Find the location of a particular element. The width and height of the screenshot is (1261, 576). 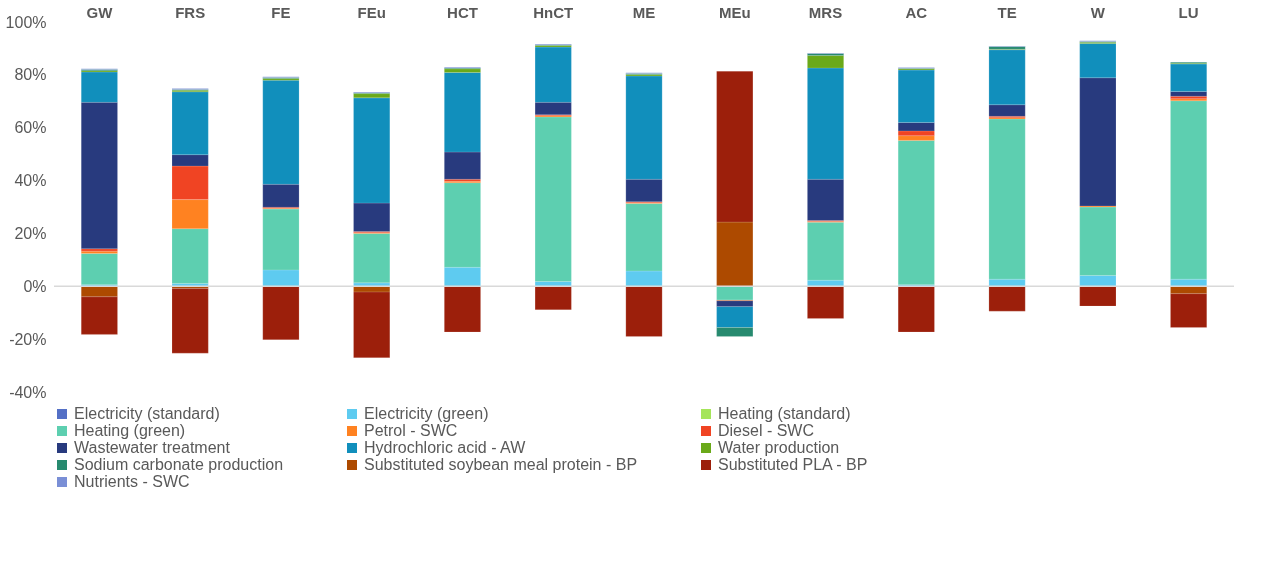

x-tick-label: AC is located at coordinates (916, 12).